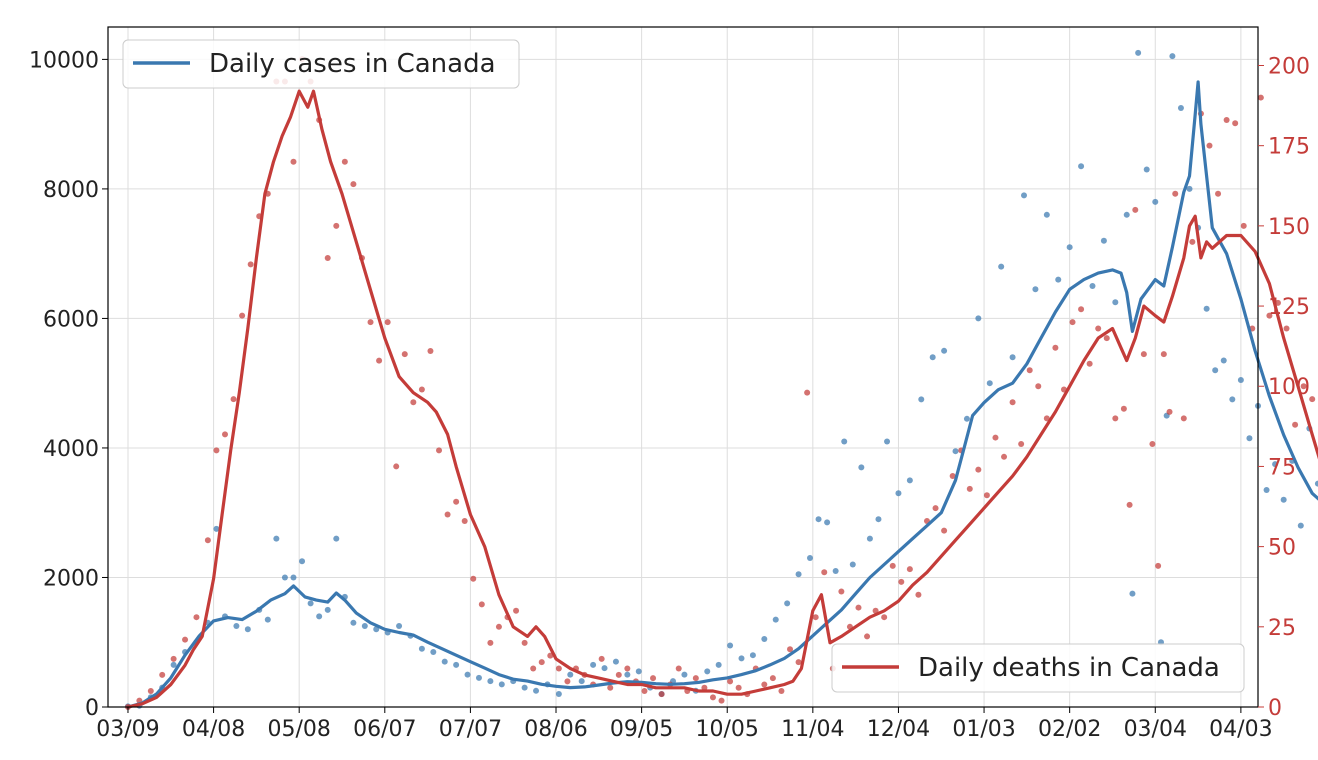 The image size is (1318, 760). What do you see at coordinates (641, 729) in the screenshot?
I see `x-tick-label: 09/05` at bounding box center [641, 729].